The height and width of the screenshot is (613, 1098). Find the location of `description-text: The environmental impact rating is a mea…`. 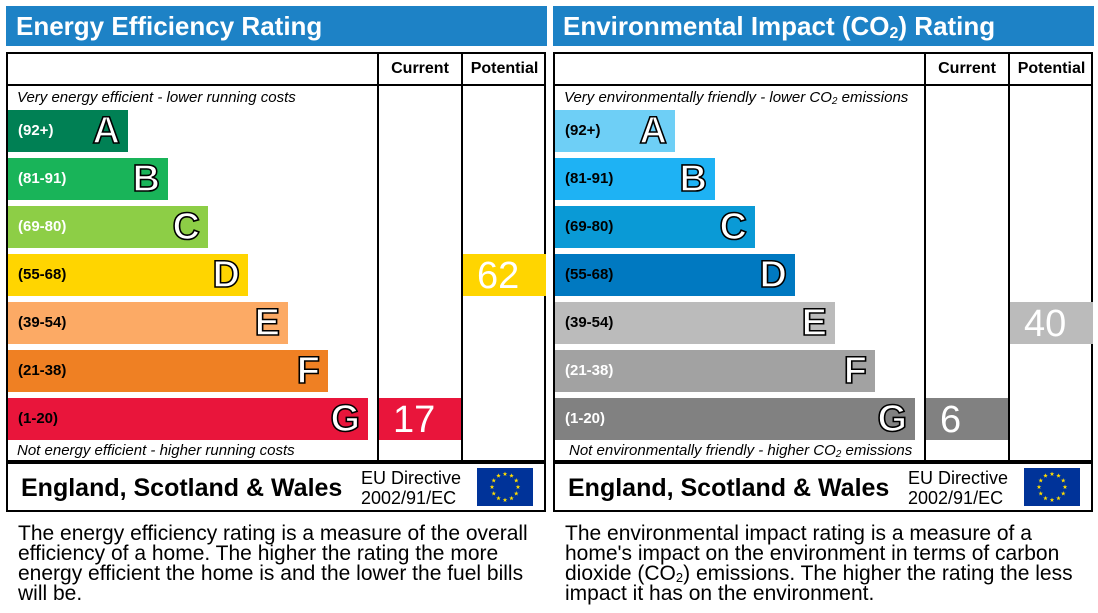

description-text: The environmental impact rating is a mea… is located at coordinates (812, 553).